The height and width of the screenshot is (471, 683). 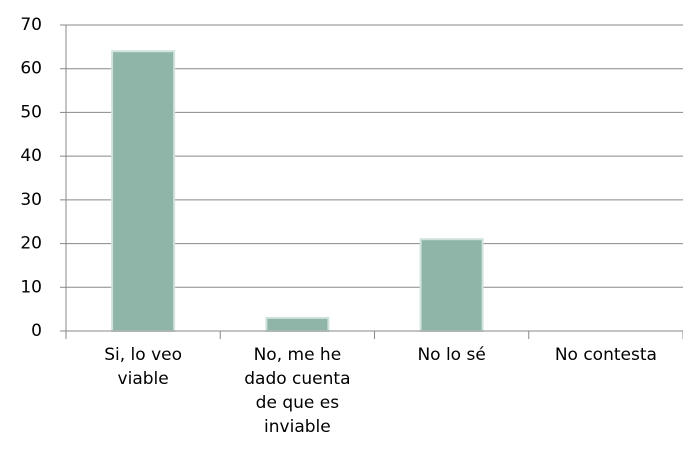 I want to click on y-tick-label: 40, so click(x=31, y=156).